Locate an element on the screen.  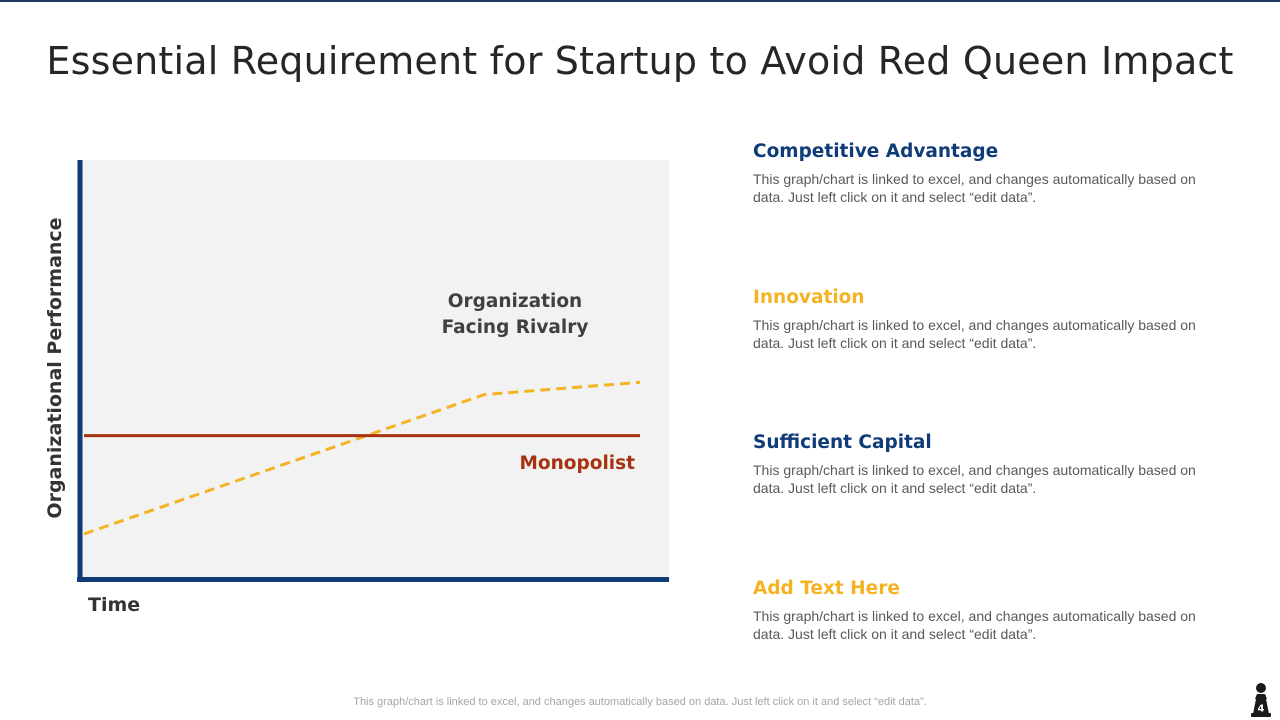
item-heading: Competitive Advantage is located at coordinates (876, 151).